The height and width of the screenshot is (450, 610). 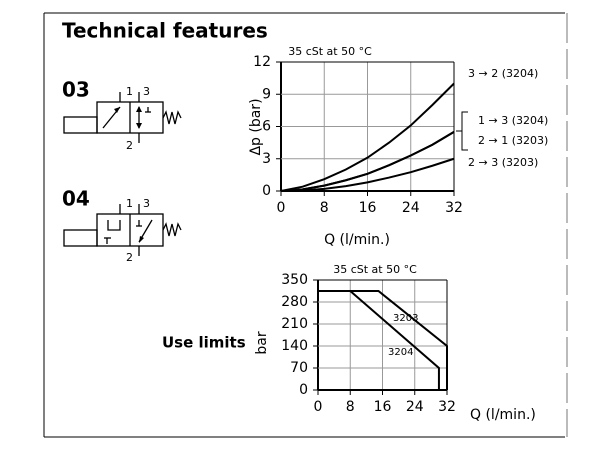 What do you see at coordinates (266, 159) in the screenshot?
I see `y-tick-label: 3` at bounding box center [266, 159].